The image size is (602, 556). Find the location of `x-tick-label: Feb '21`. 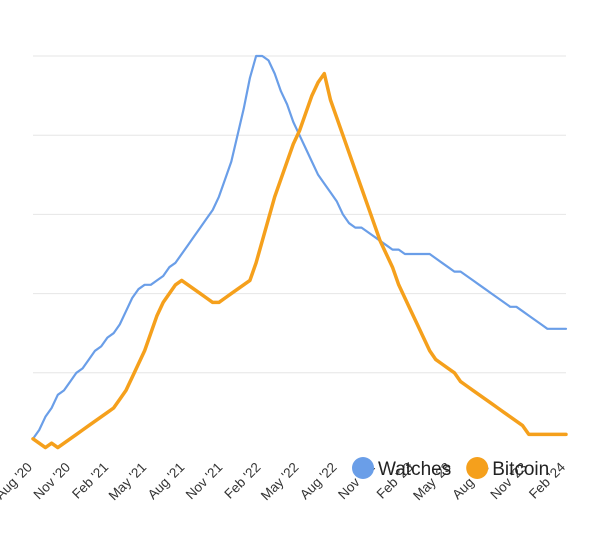

x-tick-label: Feb '21 is located at coordinates (90, 481).